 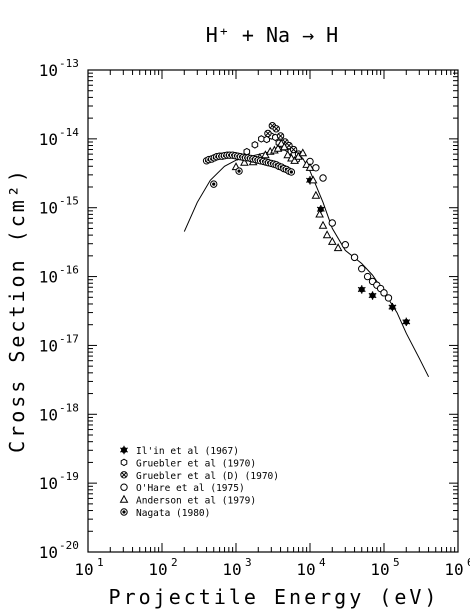 What do you see at coordinates (17, 310) in the screenshot?
I see `y-axis-label: Cross Section (cm²)` at bounding box center [17, 310].